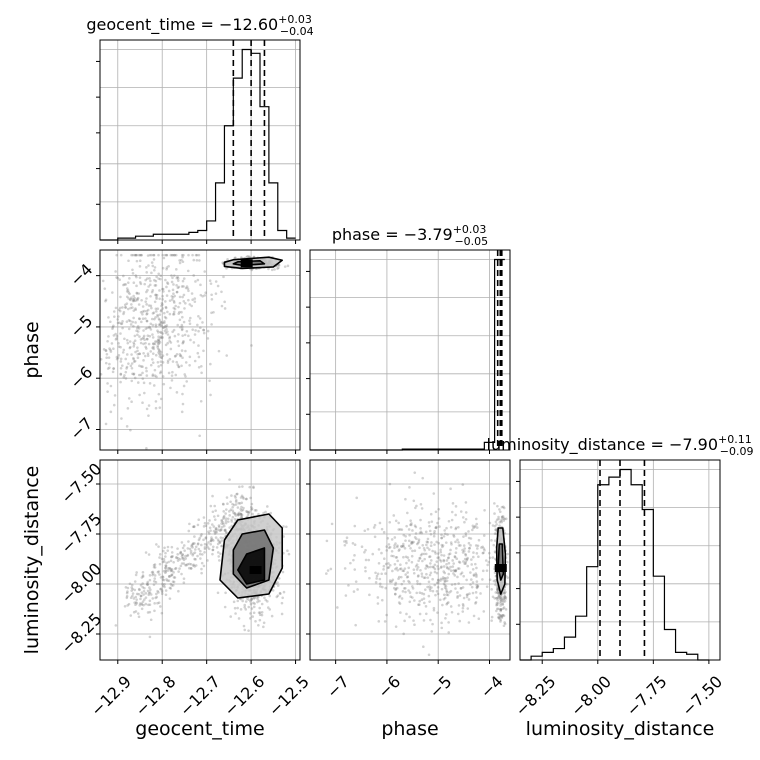  Describe the element at coordinates (297, 31) in the screenshot. I see `title-minus: −0.04` at that location.